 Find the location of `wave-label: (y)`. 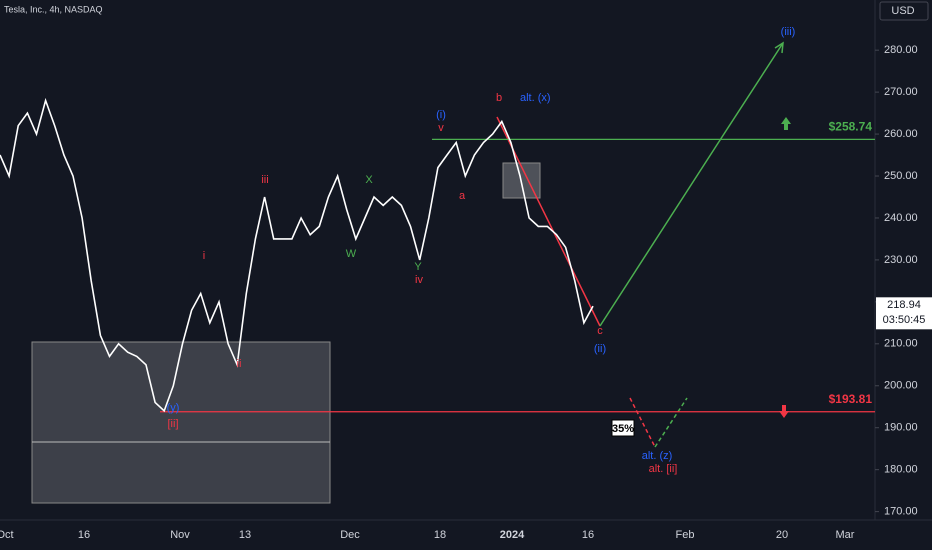

wave-label: (y) is located at coordinates (173, 408).